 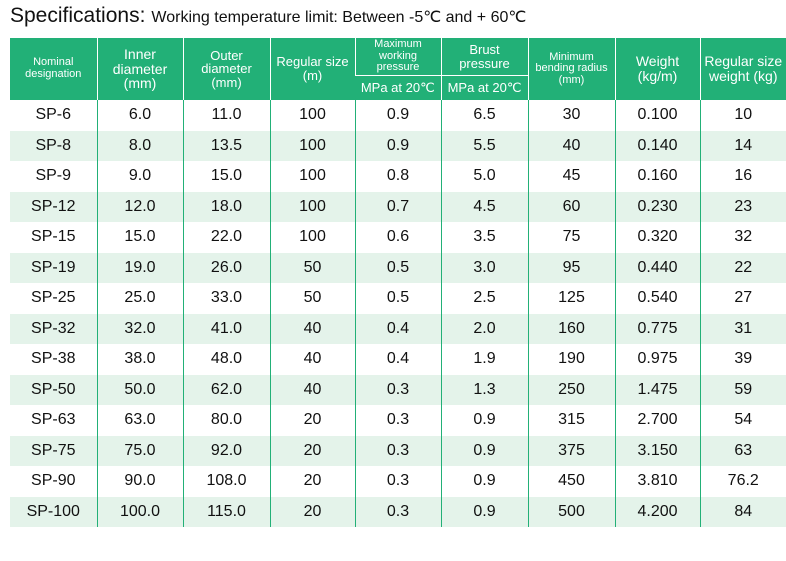 I want to click on table-cell: 0.6, so click(x=397, y=237).